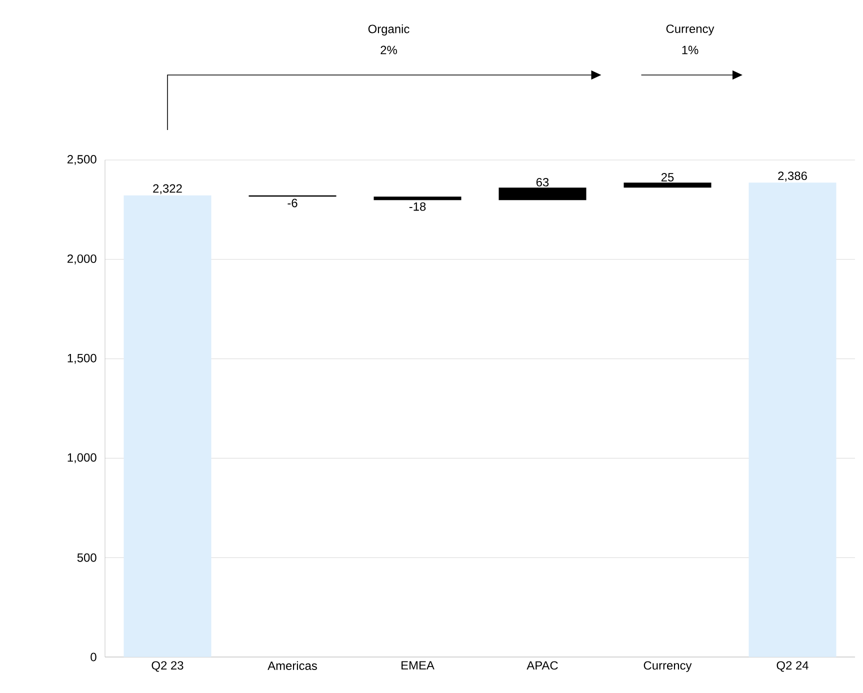 The height and width of the screenshot is (693, 863). What do you see at coordinates (93, 657) in the screenshot?
I see `y-tick-label: 0` at bounding box center [93, 657].